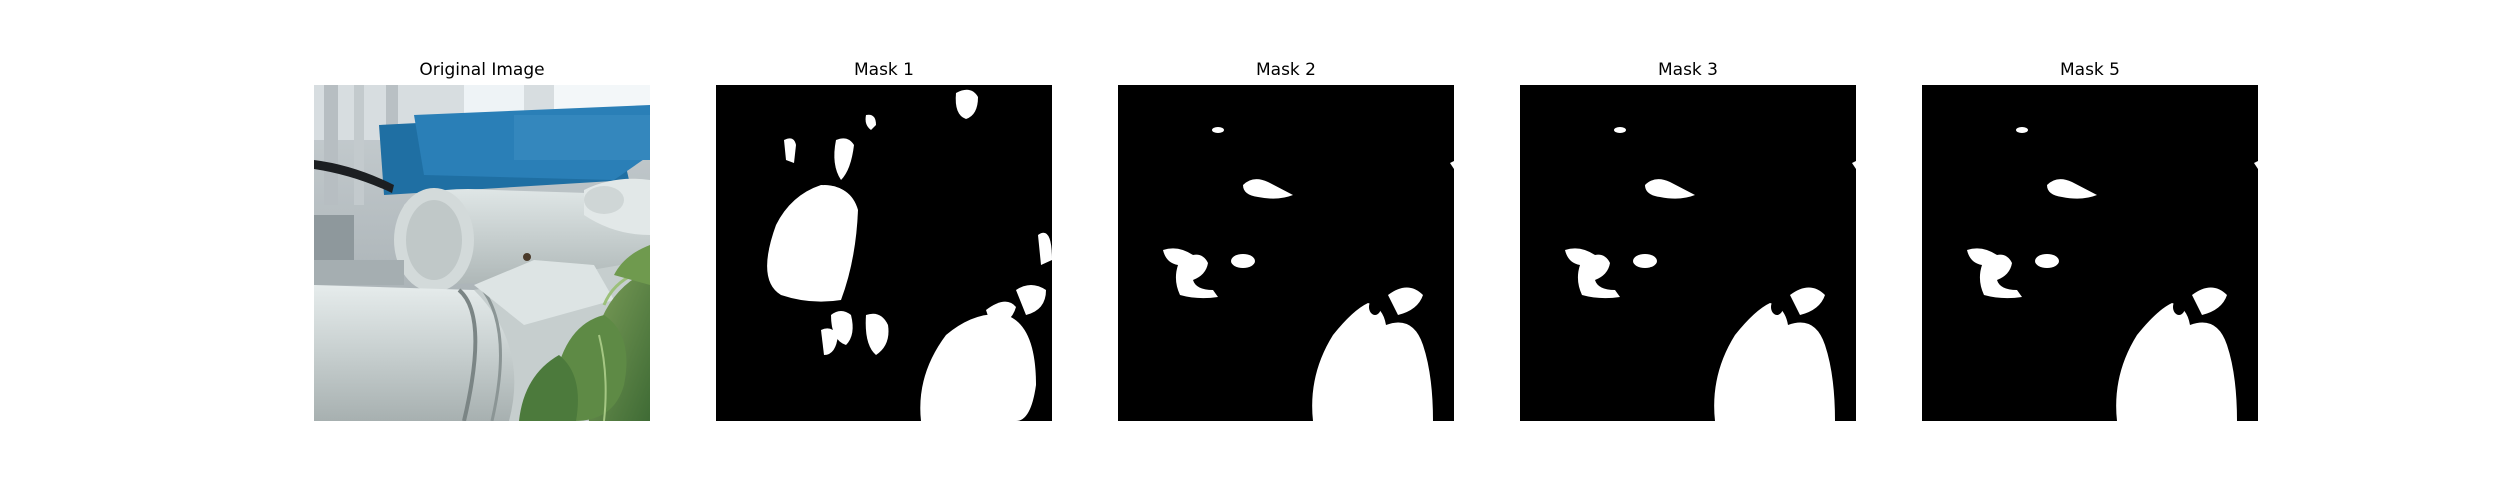 This screenshot has width=2500, height=500. What do you see at coordinates (883, 70) in the screenshot?
I see `panel-title: Mask 1` at bounding box center [883, 70].